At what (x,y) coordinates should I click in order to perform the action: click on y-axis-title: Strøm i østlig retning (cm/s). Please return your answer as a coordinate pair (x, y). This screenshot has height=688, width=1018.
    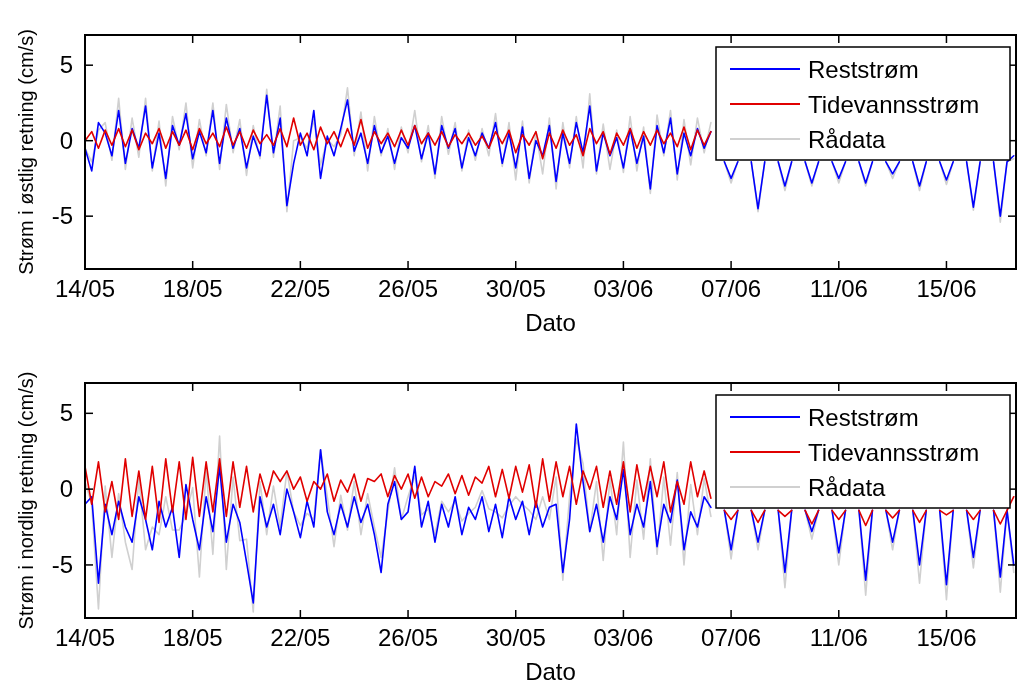
    Looking at the image, I should click on (26, 152).